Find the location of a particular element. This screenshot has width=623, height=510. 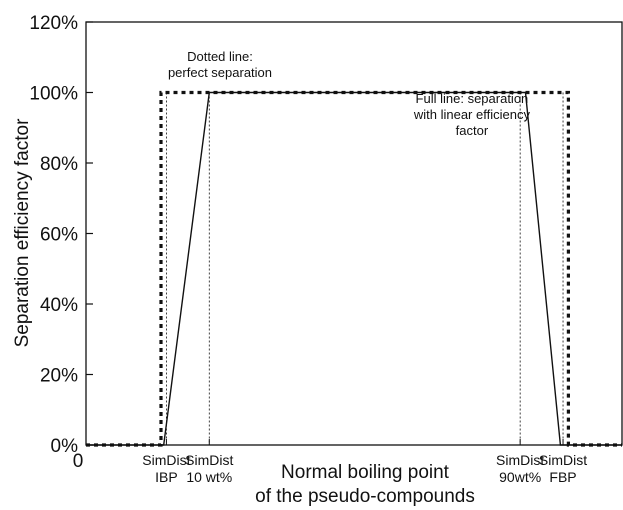

y-tick-label: 60% is located at coordinates (59, 235).